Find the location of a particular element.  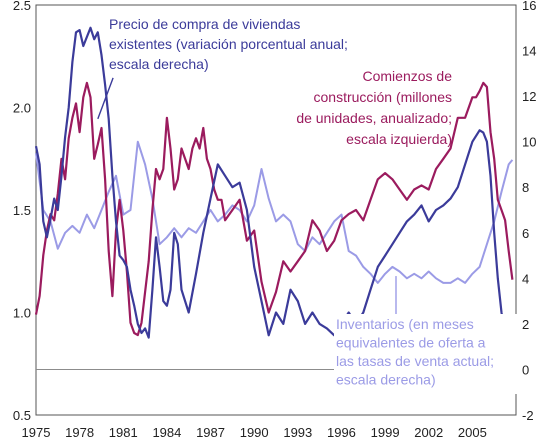

x-axis-tick-label: 1987 is located at coordinates (210, 432).